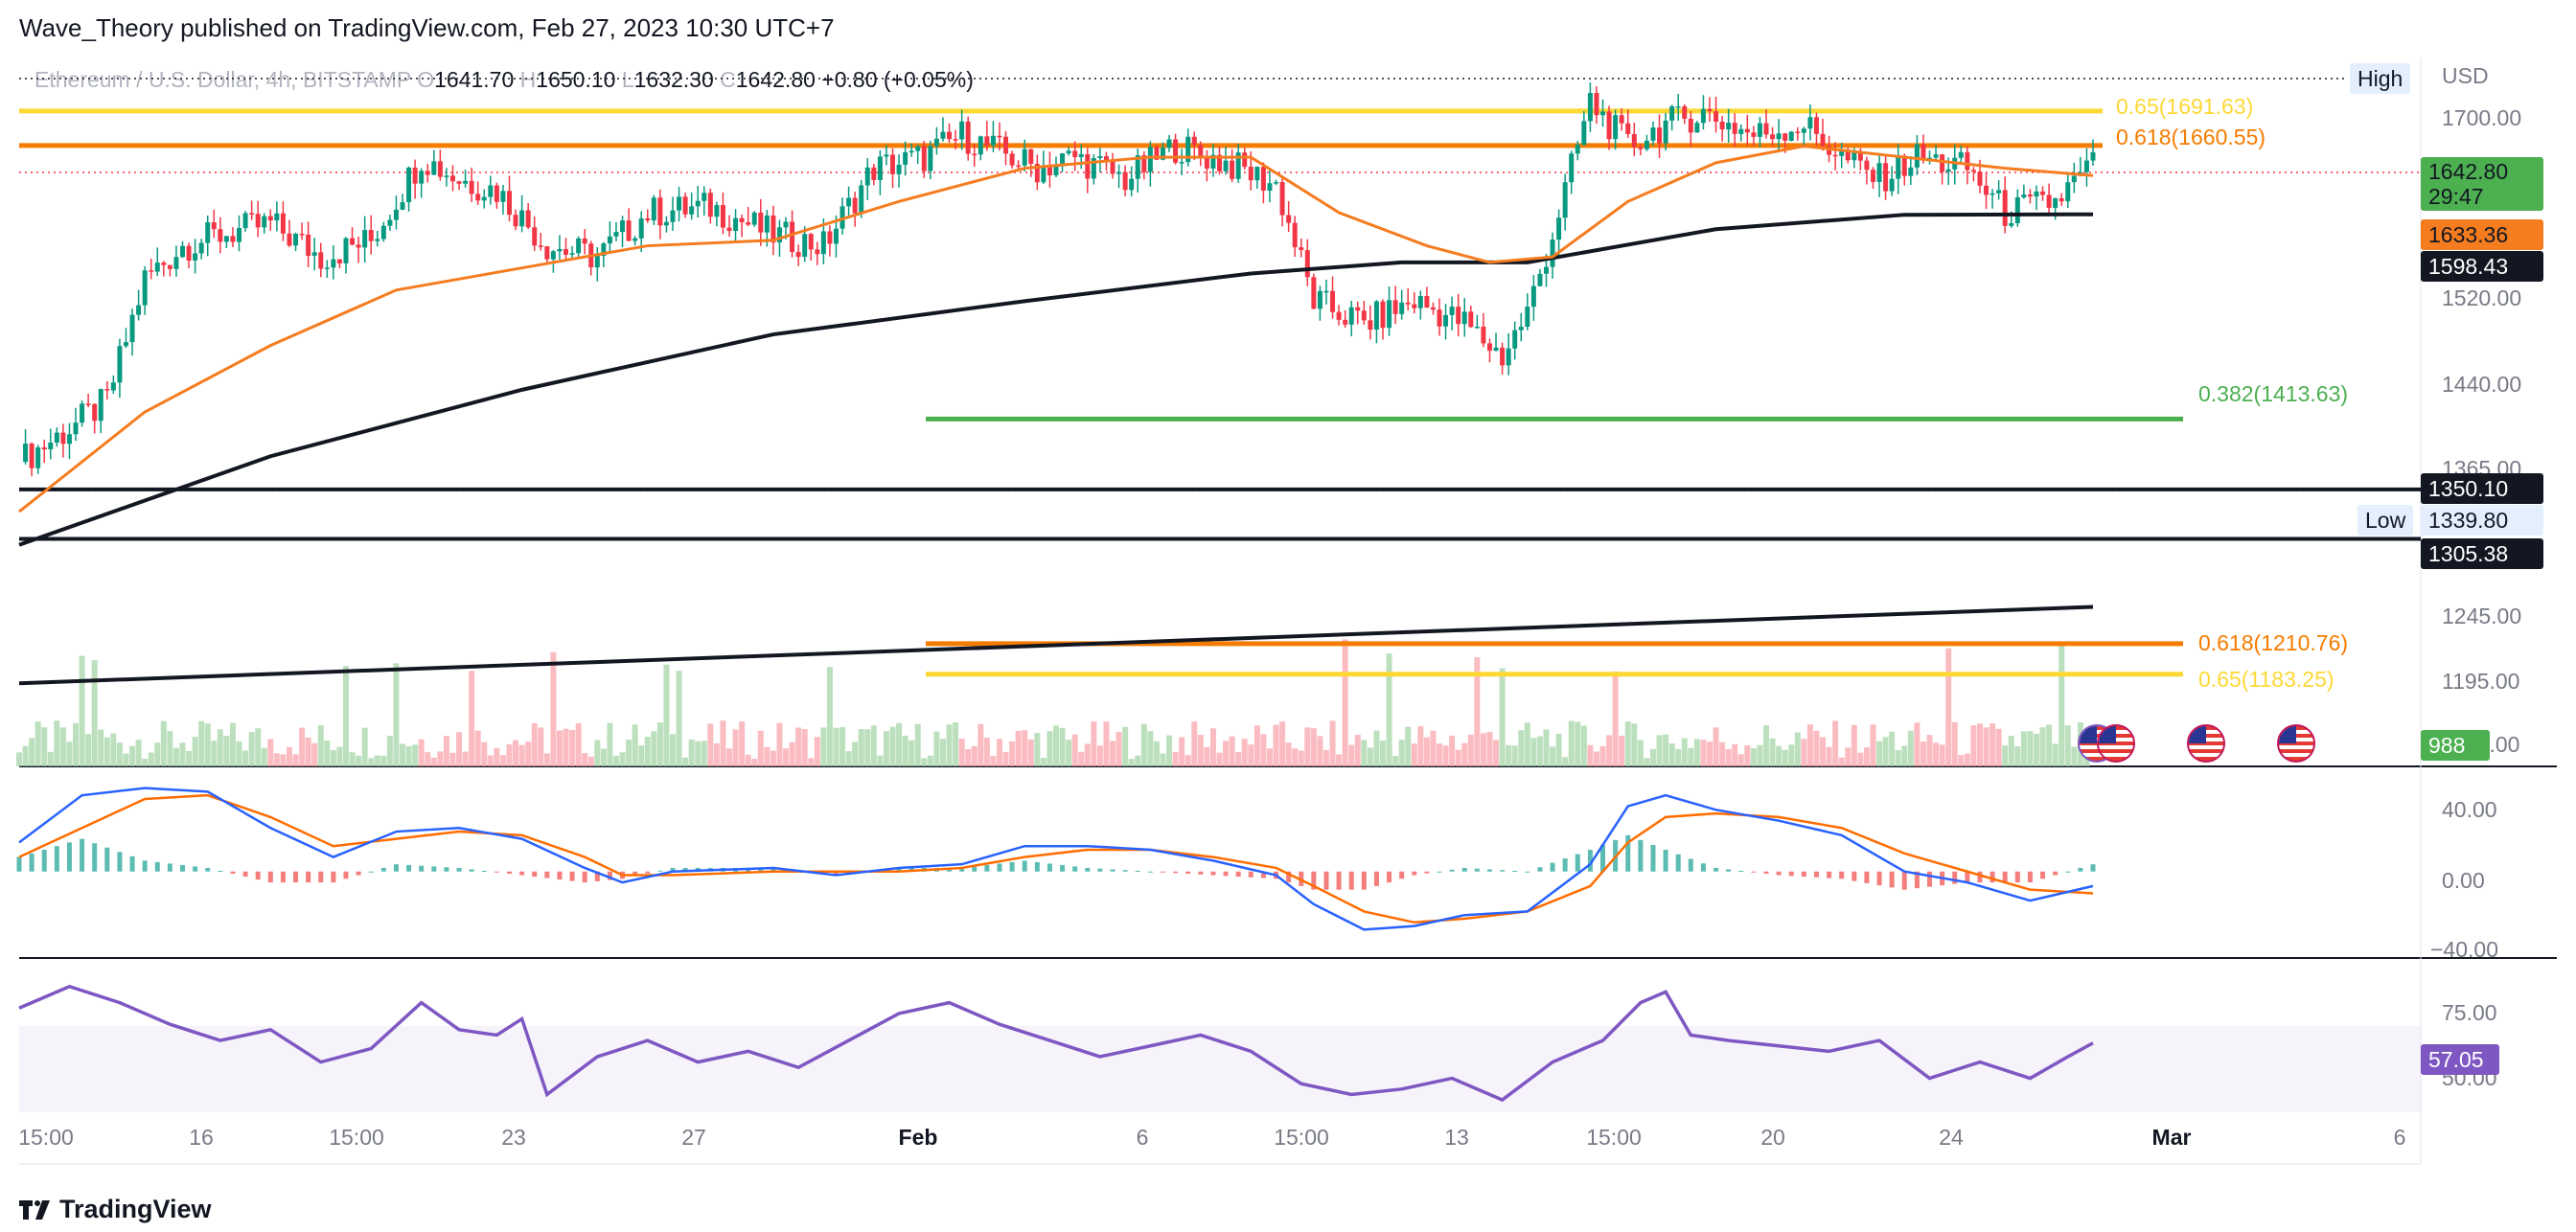 The image size is (2576, 1232). What do you see at coordinates (115, 1209) in the screenshot?
I see `tradingview-brand: TradingView` at bounding box center [115, 1209].